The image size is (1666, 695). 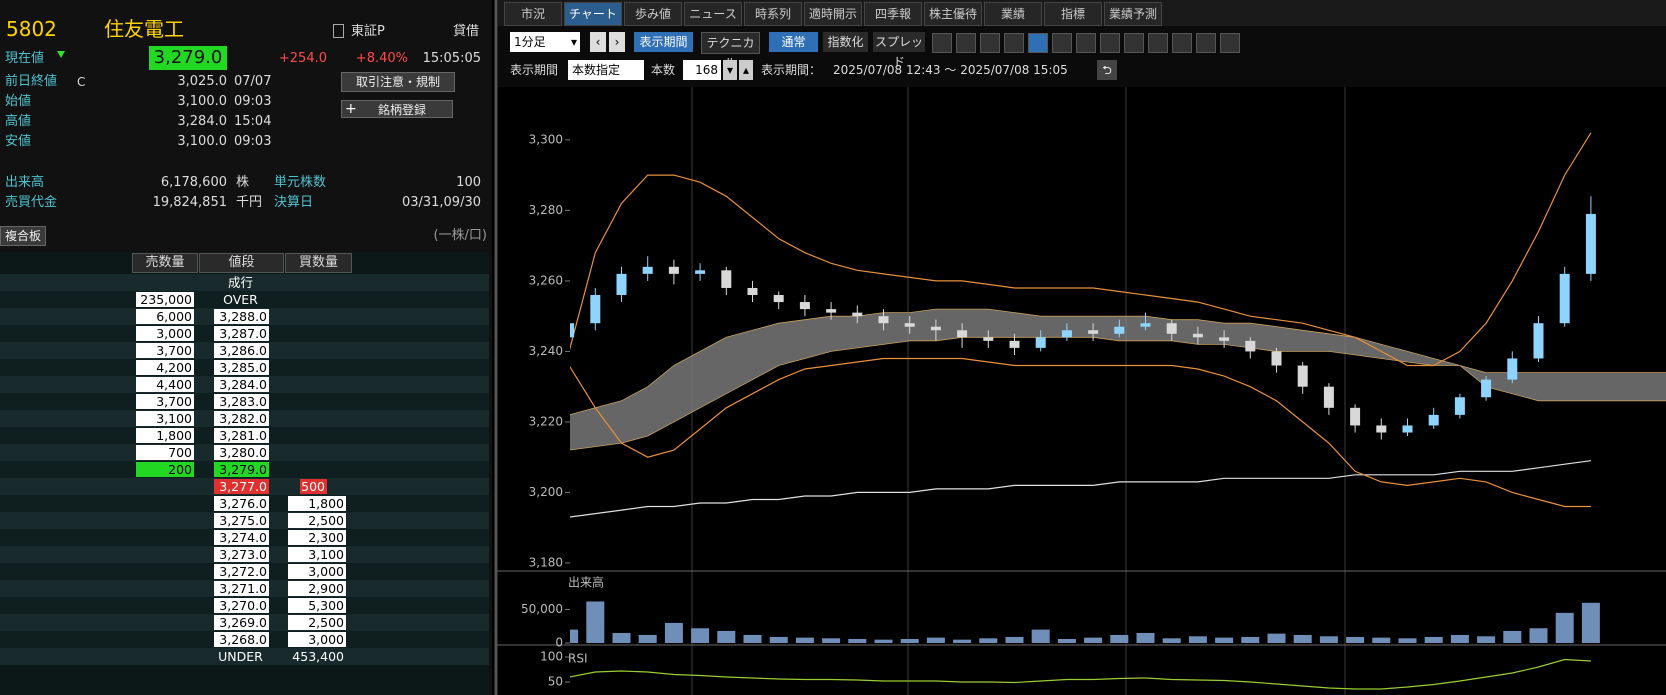 I want to click on y-tick-label: 3,200, so click(x=546, y=492).